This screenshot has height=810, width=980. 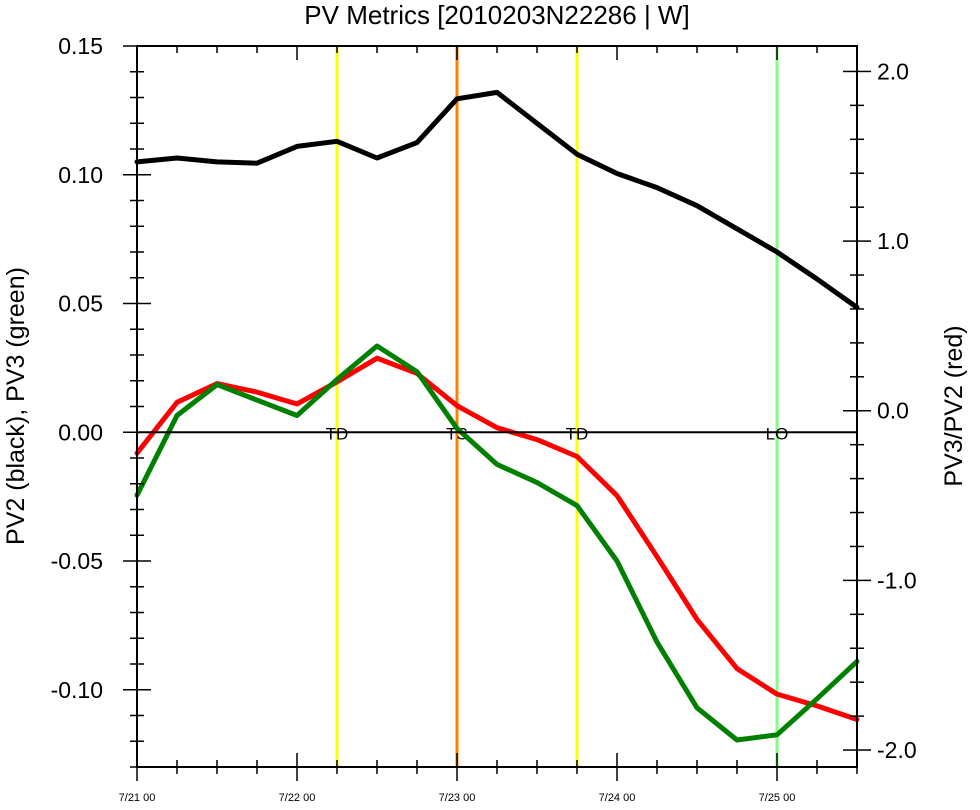 I want to click on bottom-tick-label: 7/24 00, so click(x=617, y=798).